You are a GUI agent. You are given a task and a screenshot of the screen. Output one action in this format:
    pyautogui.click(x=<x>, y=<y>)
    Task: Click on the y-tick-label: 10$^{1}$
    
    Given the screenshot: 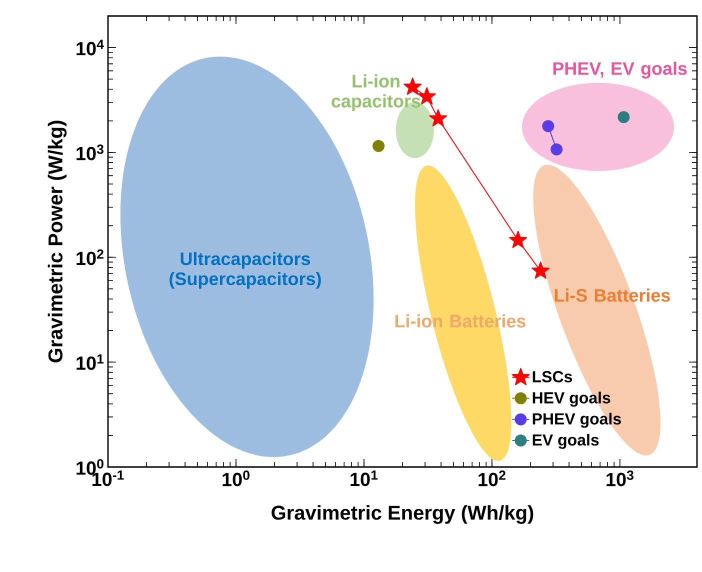 What is the action you would take?
    pyautogui.click(x=90, y=362)
    